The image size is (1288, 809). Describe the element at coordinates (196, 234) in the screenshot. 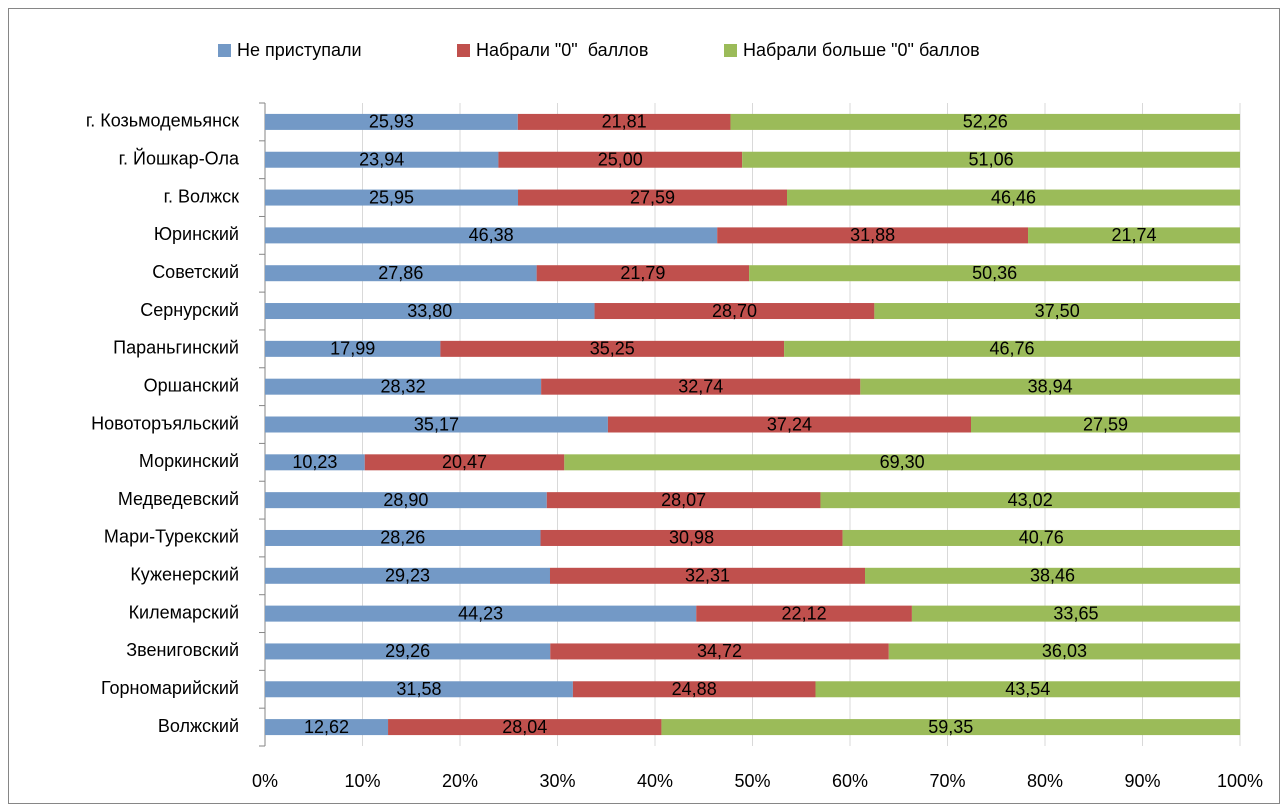

I see `y-tick-label: Юринский` at that location.